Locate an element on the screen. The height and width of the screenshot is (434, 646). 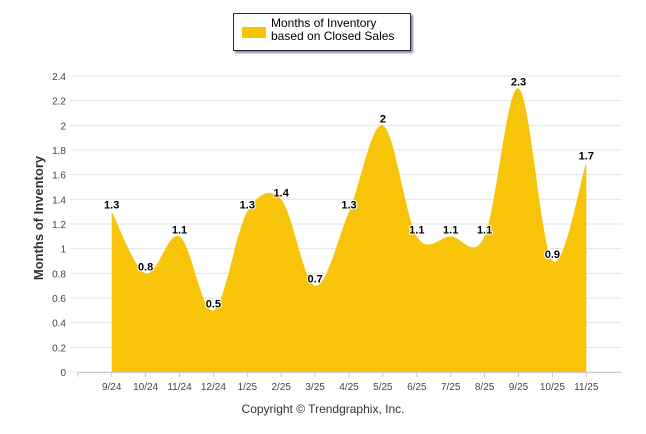
y-tick-label: 2.2 is located at coordinates (59, 102).